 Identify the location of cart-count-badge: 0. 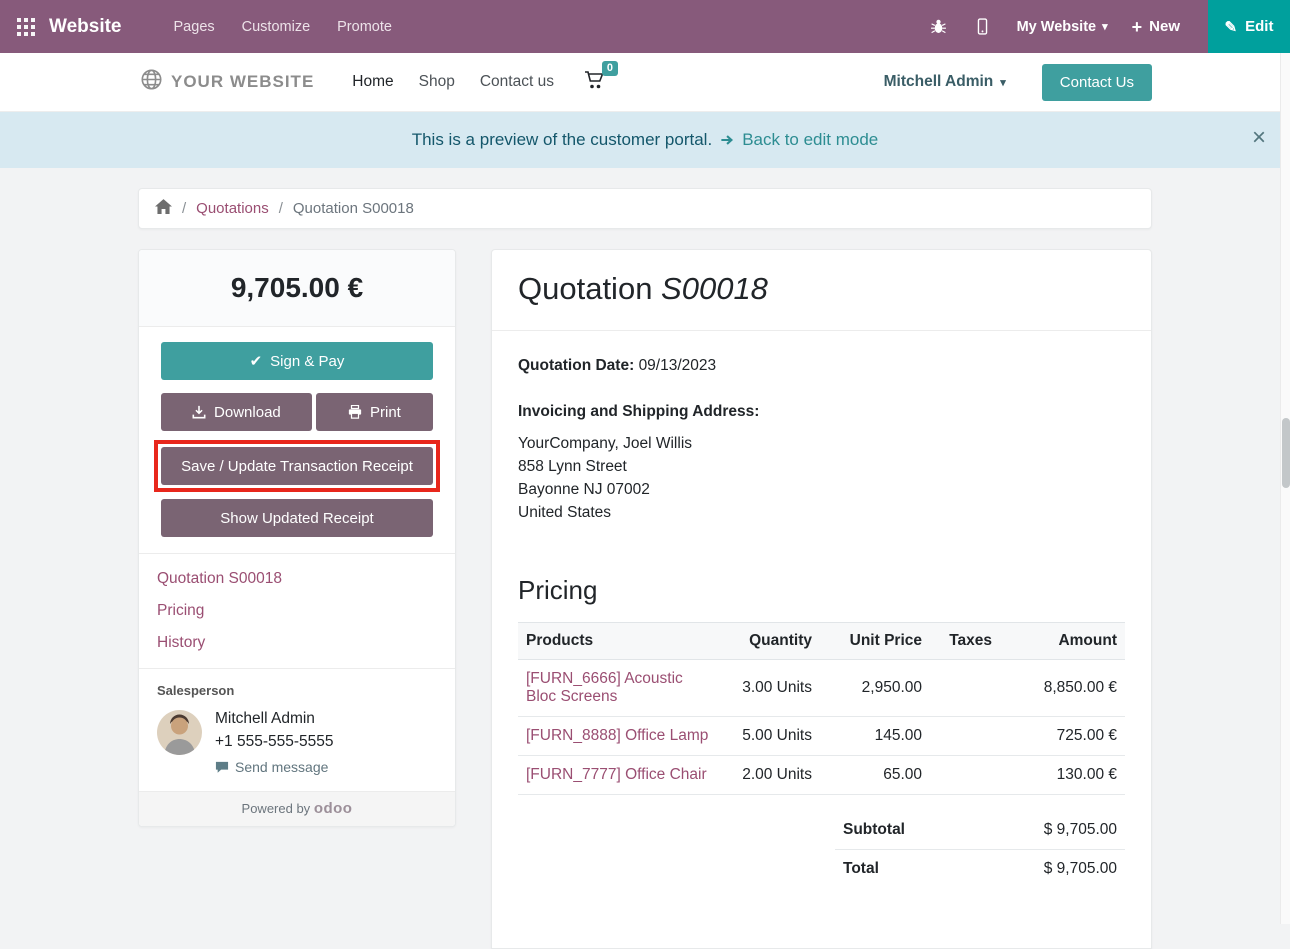
(609, 68).